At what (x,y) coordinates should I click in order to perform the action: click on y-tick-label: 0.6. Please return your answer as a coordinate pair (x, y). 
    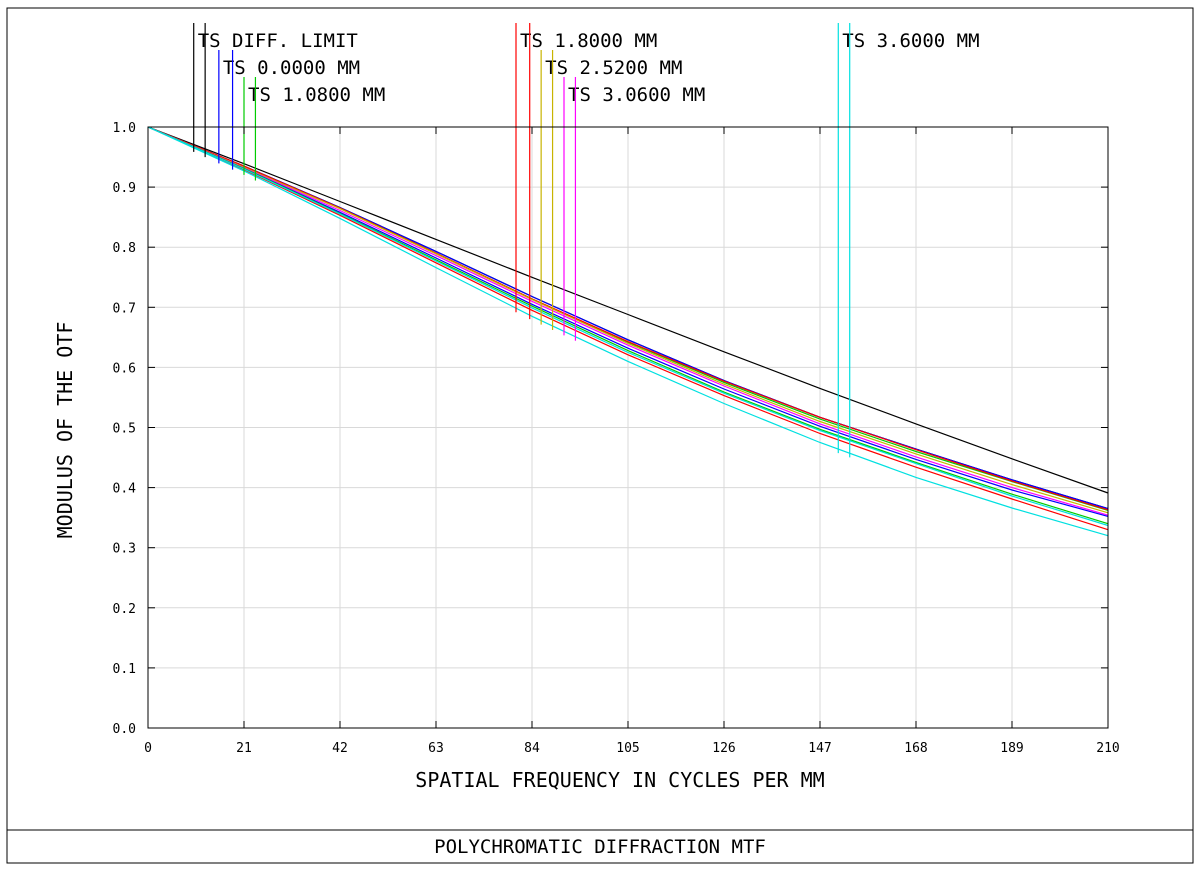
    Looking at the image, I should click on (124, 368).